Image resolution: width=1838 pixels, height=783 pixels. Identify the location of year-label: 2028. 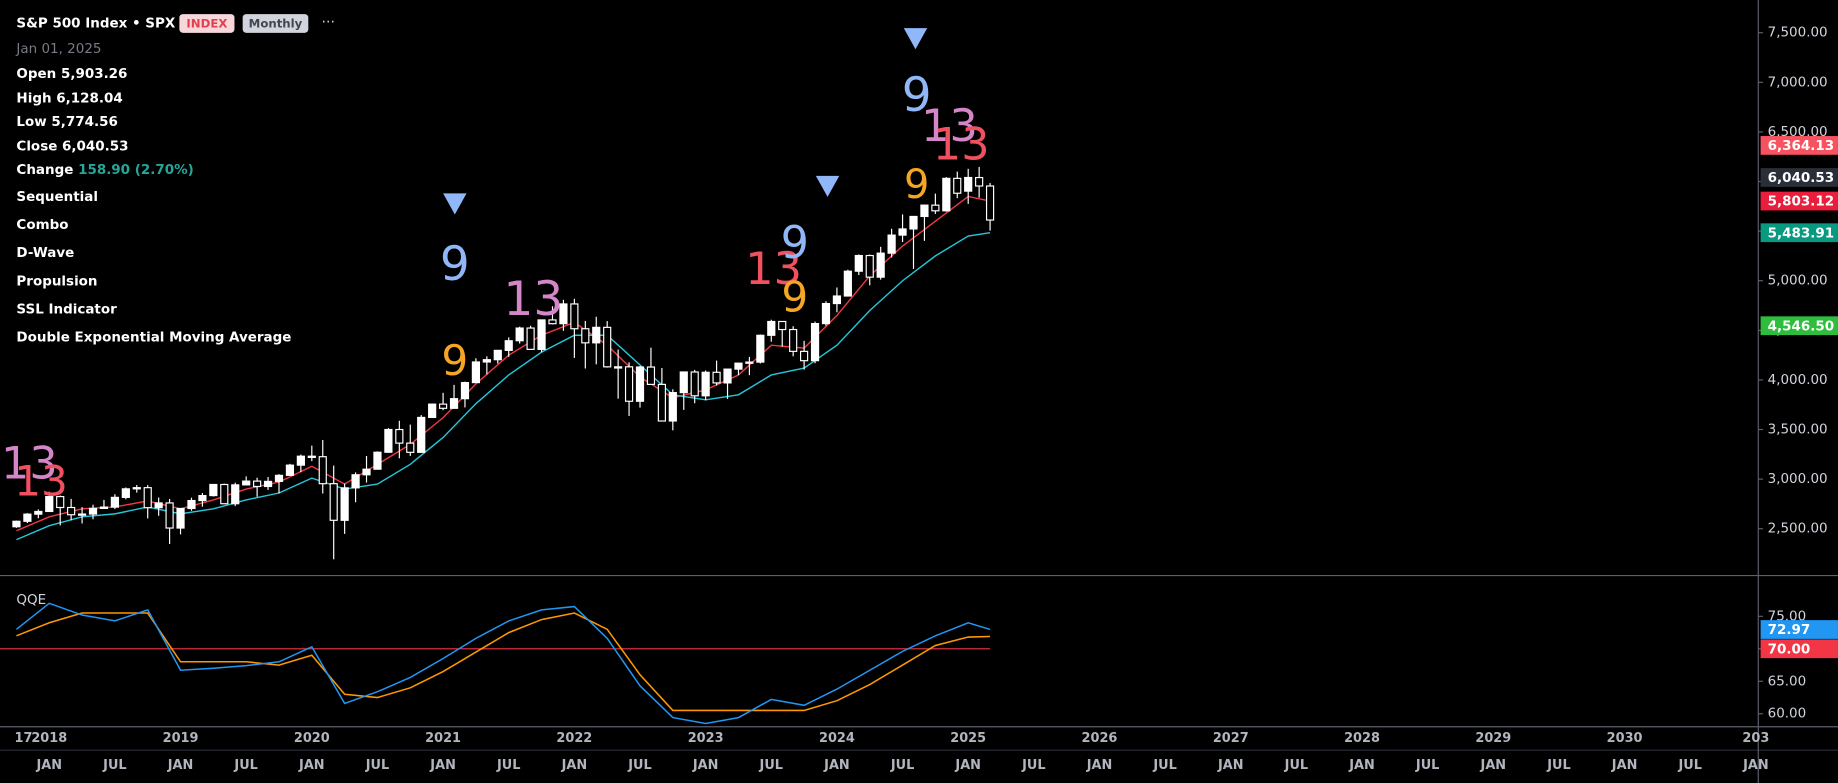
(1362, 738).